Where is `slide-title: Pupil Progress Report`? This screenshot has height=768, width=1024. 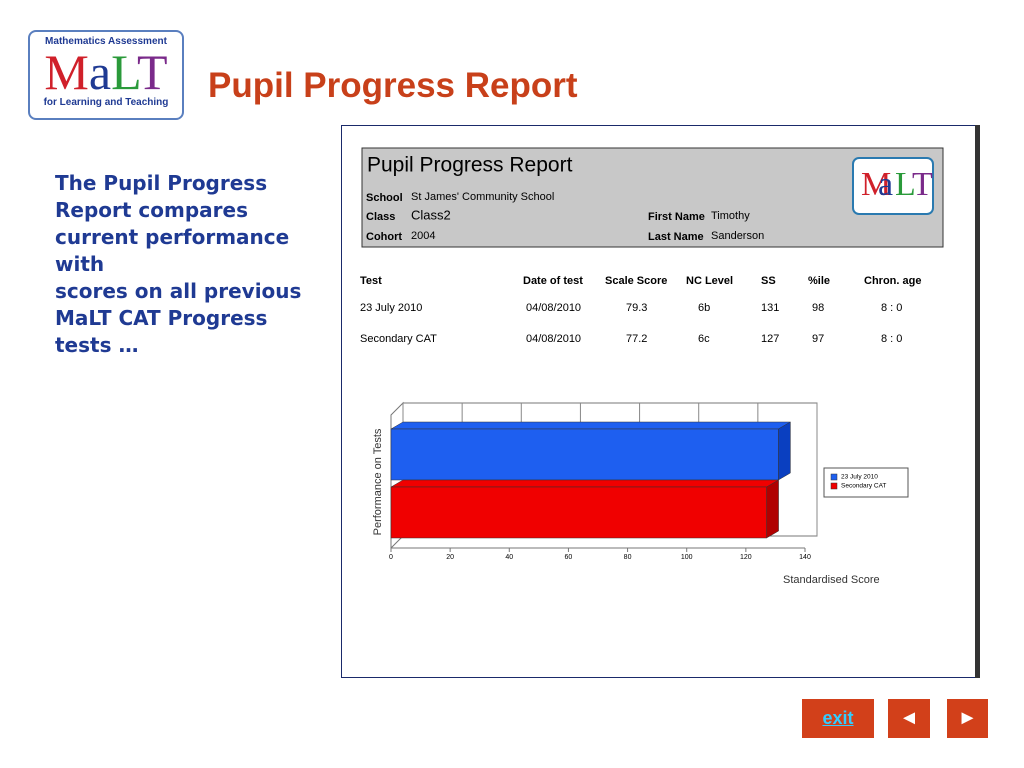 slide-title: Pupil Progress Report is located at coordinates (393, 85).